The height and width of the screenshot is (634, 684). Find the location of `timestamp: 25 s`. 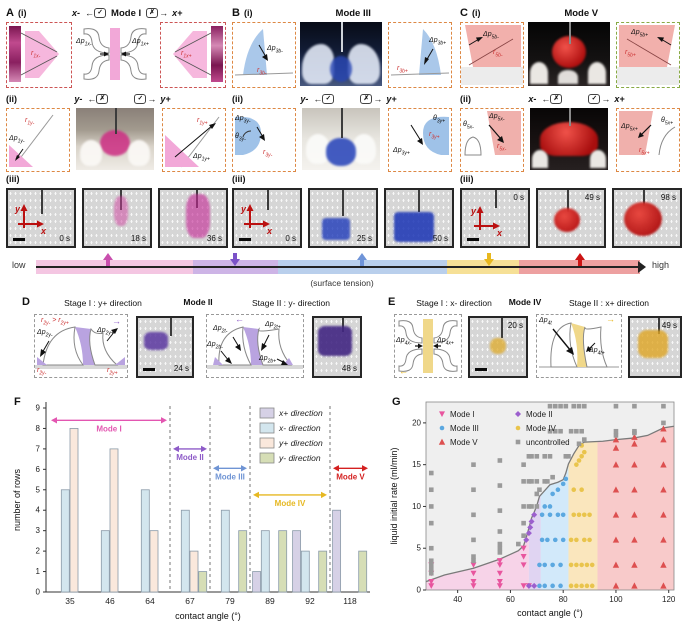

timestamp: 25 s is located at coordinates (364, 238).